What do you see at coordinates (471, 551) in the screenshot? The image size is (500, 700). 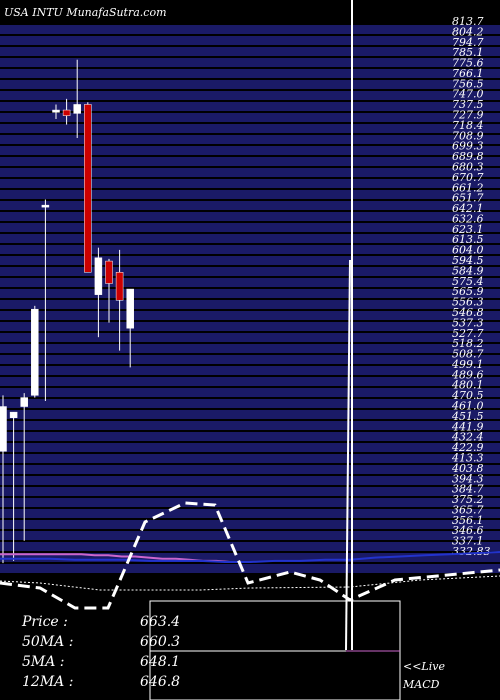 I see `y-tick-label: 332.83` at bounding box center [471, 551].